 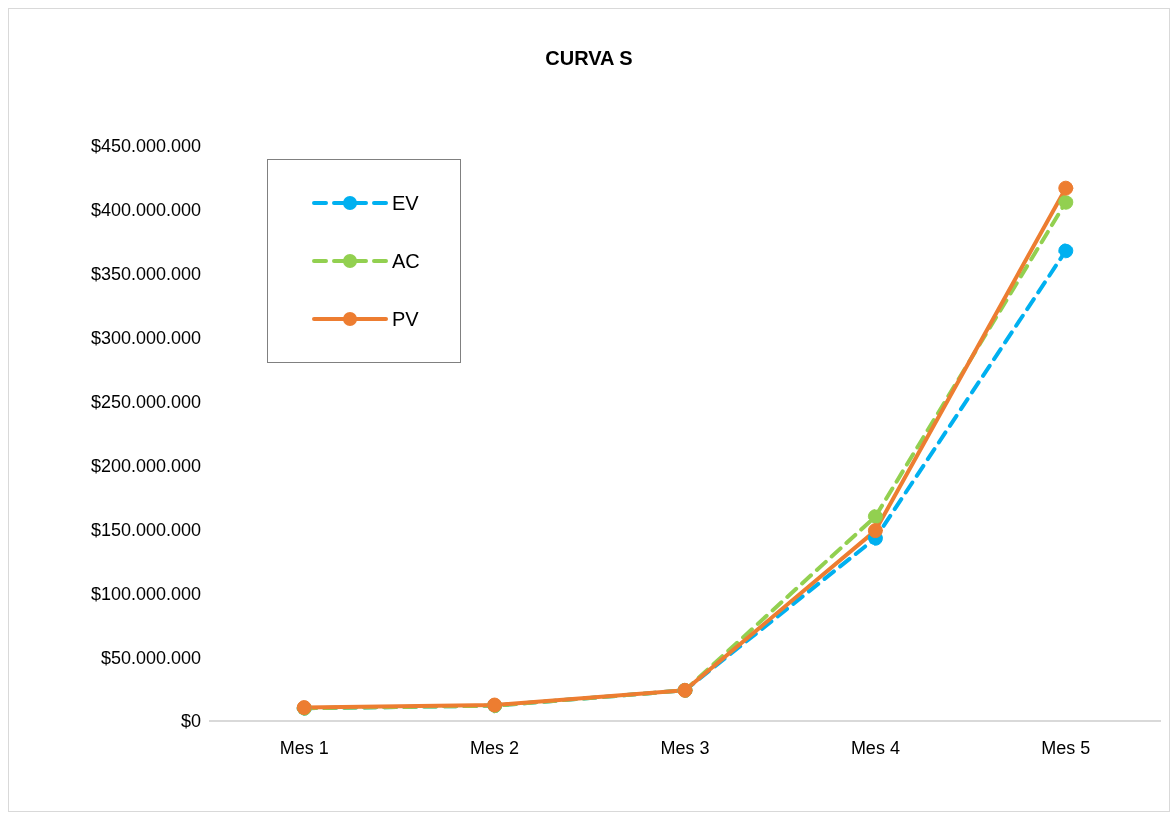 I want to click on y-tick-label: $350.000.000, so click(x=145, y=274).